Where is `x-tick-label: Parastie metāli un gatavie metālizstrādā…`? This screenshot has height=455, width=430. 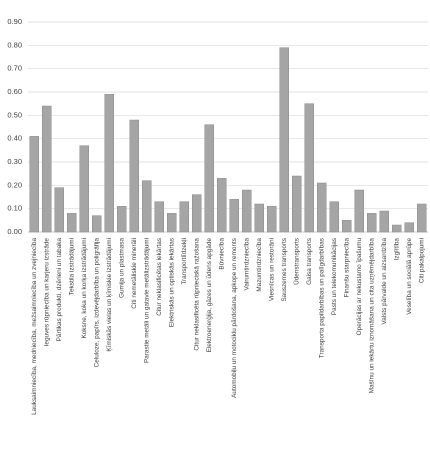
x-tick-label: Parastie metāli un gatavie metālizstrādā… is located at coordinates (146, 300).